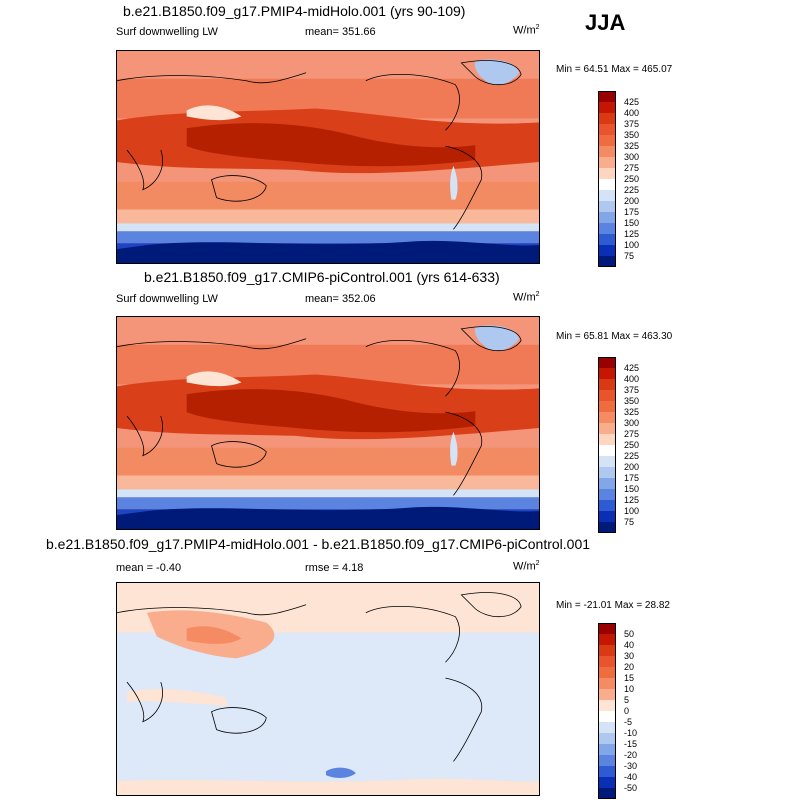 The image size is (800, 800). I want to click on panel-3-map-field, so click(328, 689).